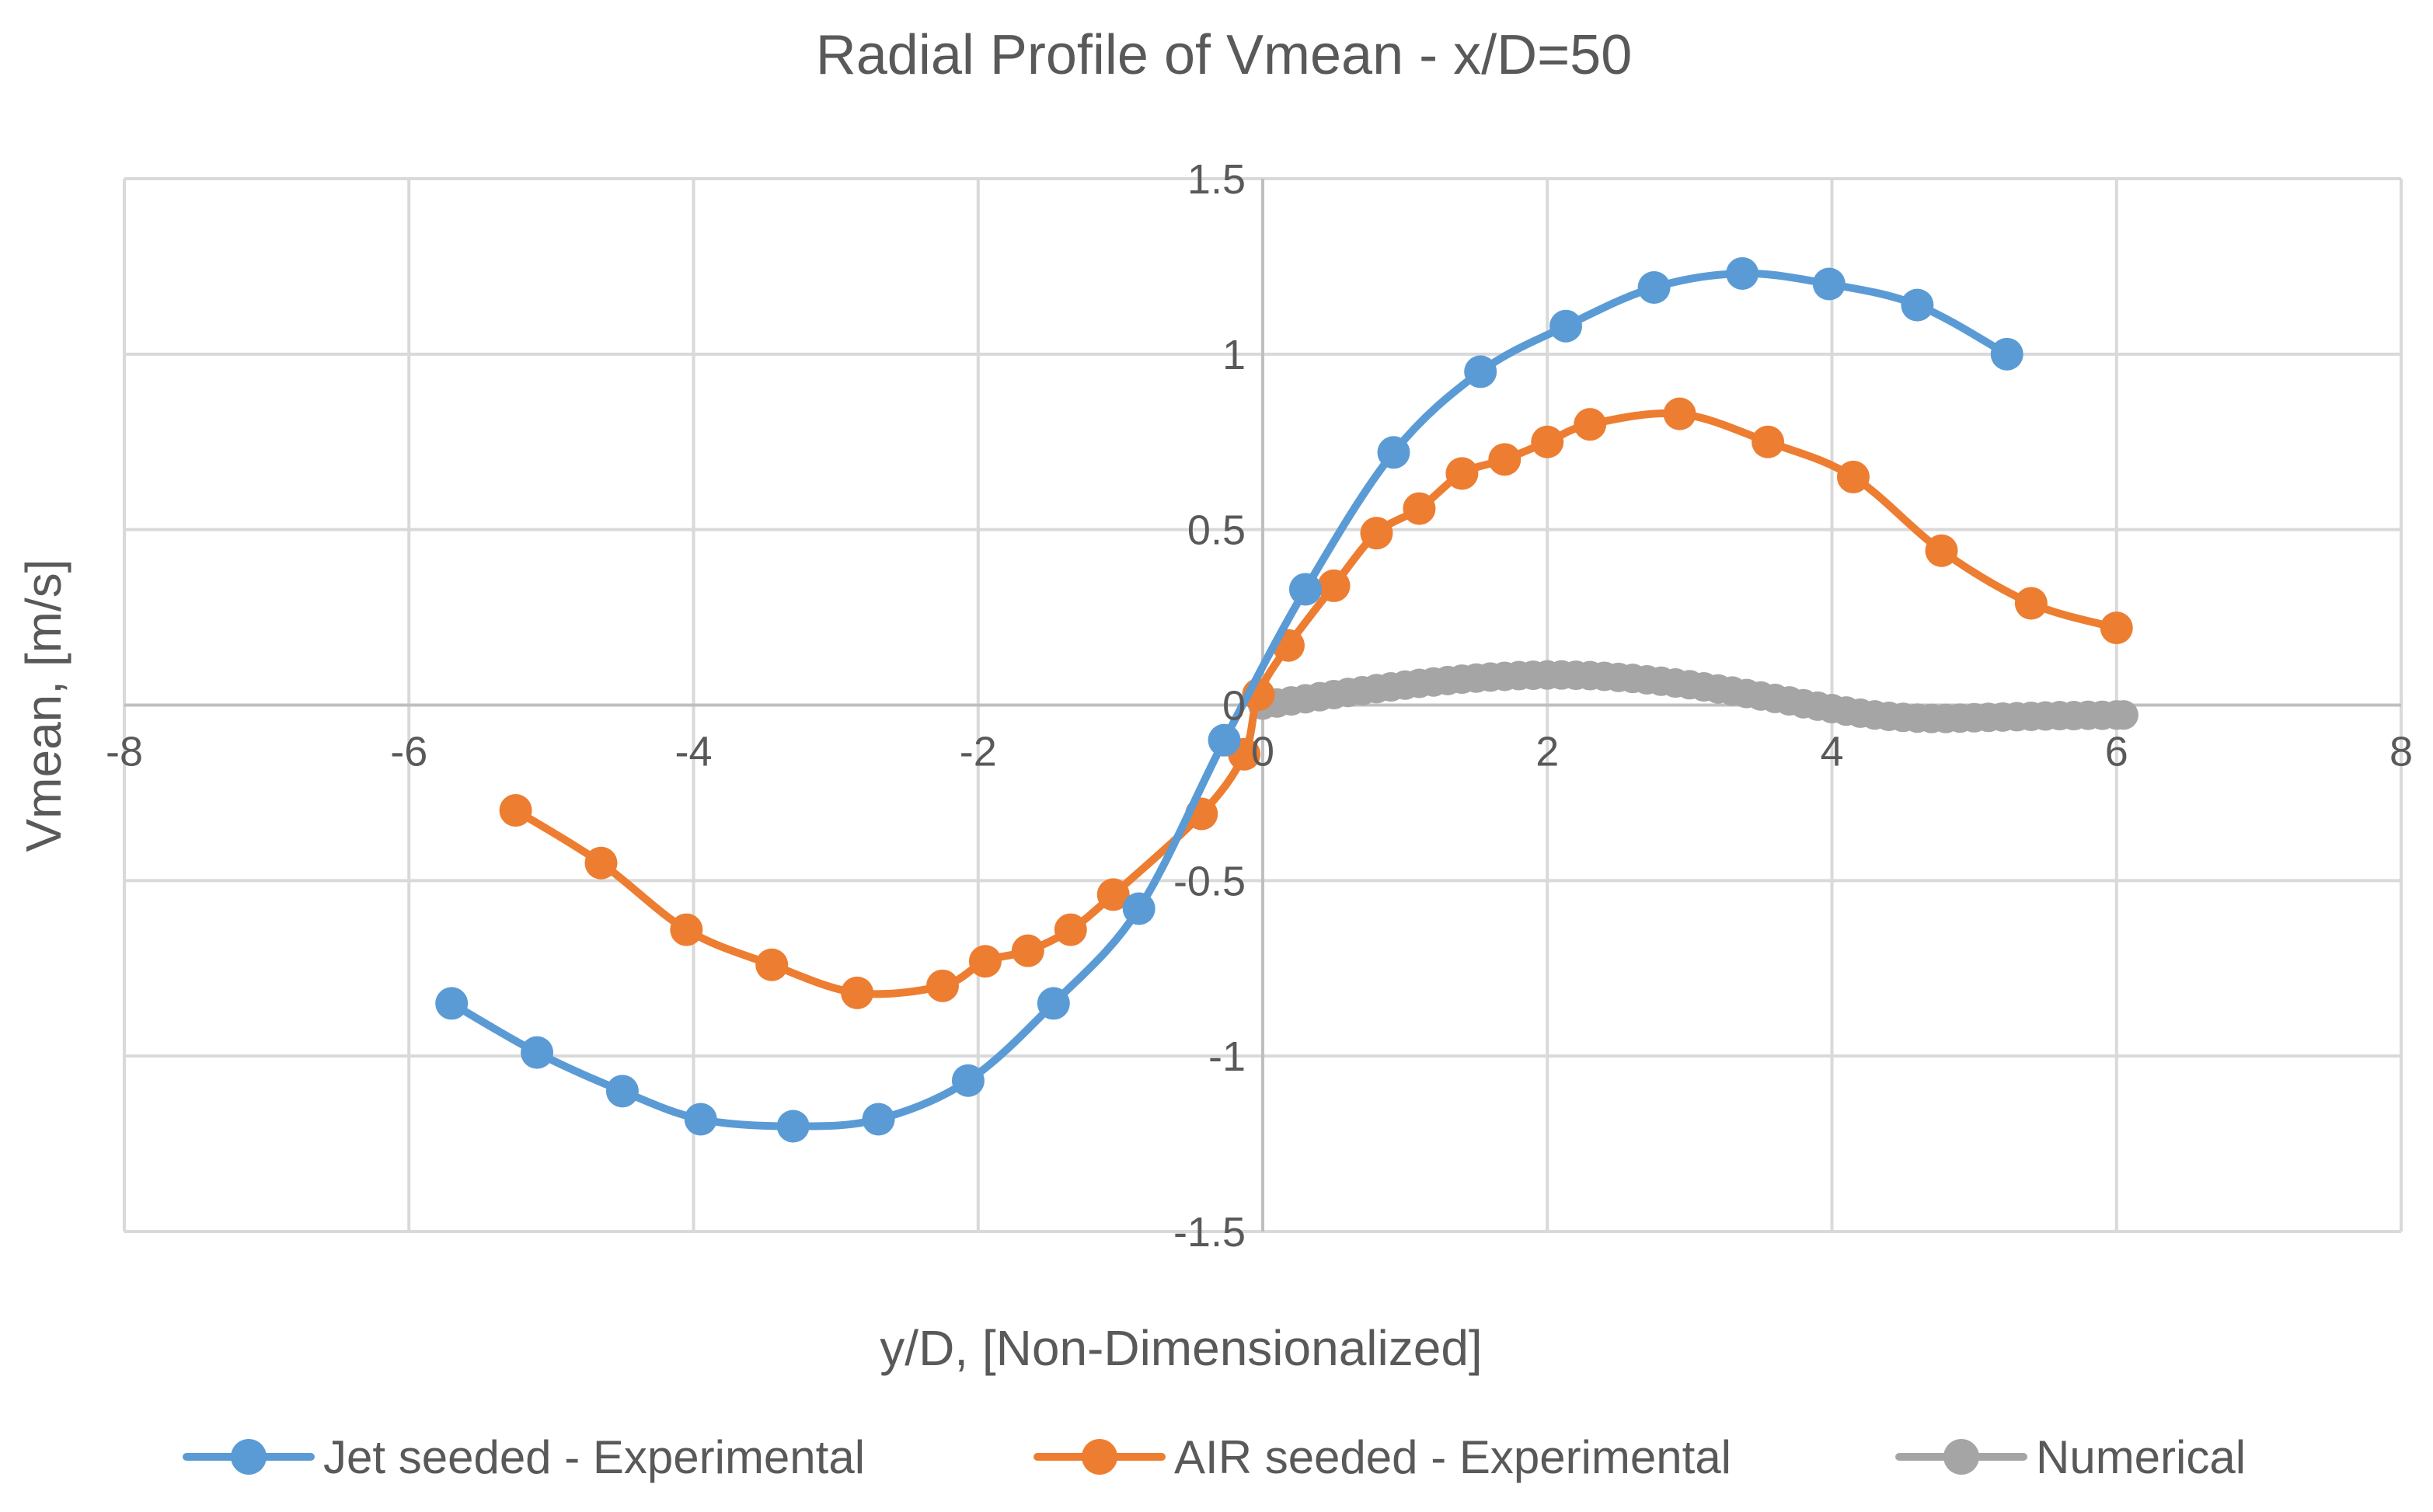 The height and width of the screenshot is (1512, 2433). What do you see at coordinates (979, 752) in the screenshot?
I see `x-tick-label-3: -2` at bounding box center [979, 752].